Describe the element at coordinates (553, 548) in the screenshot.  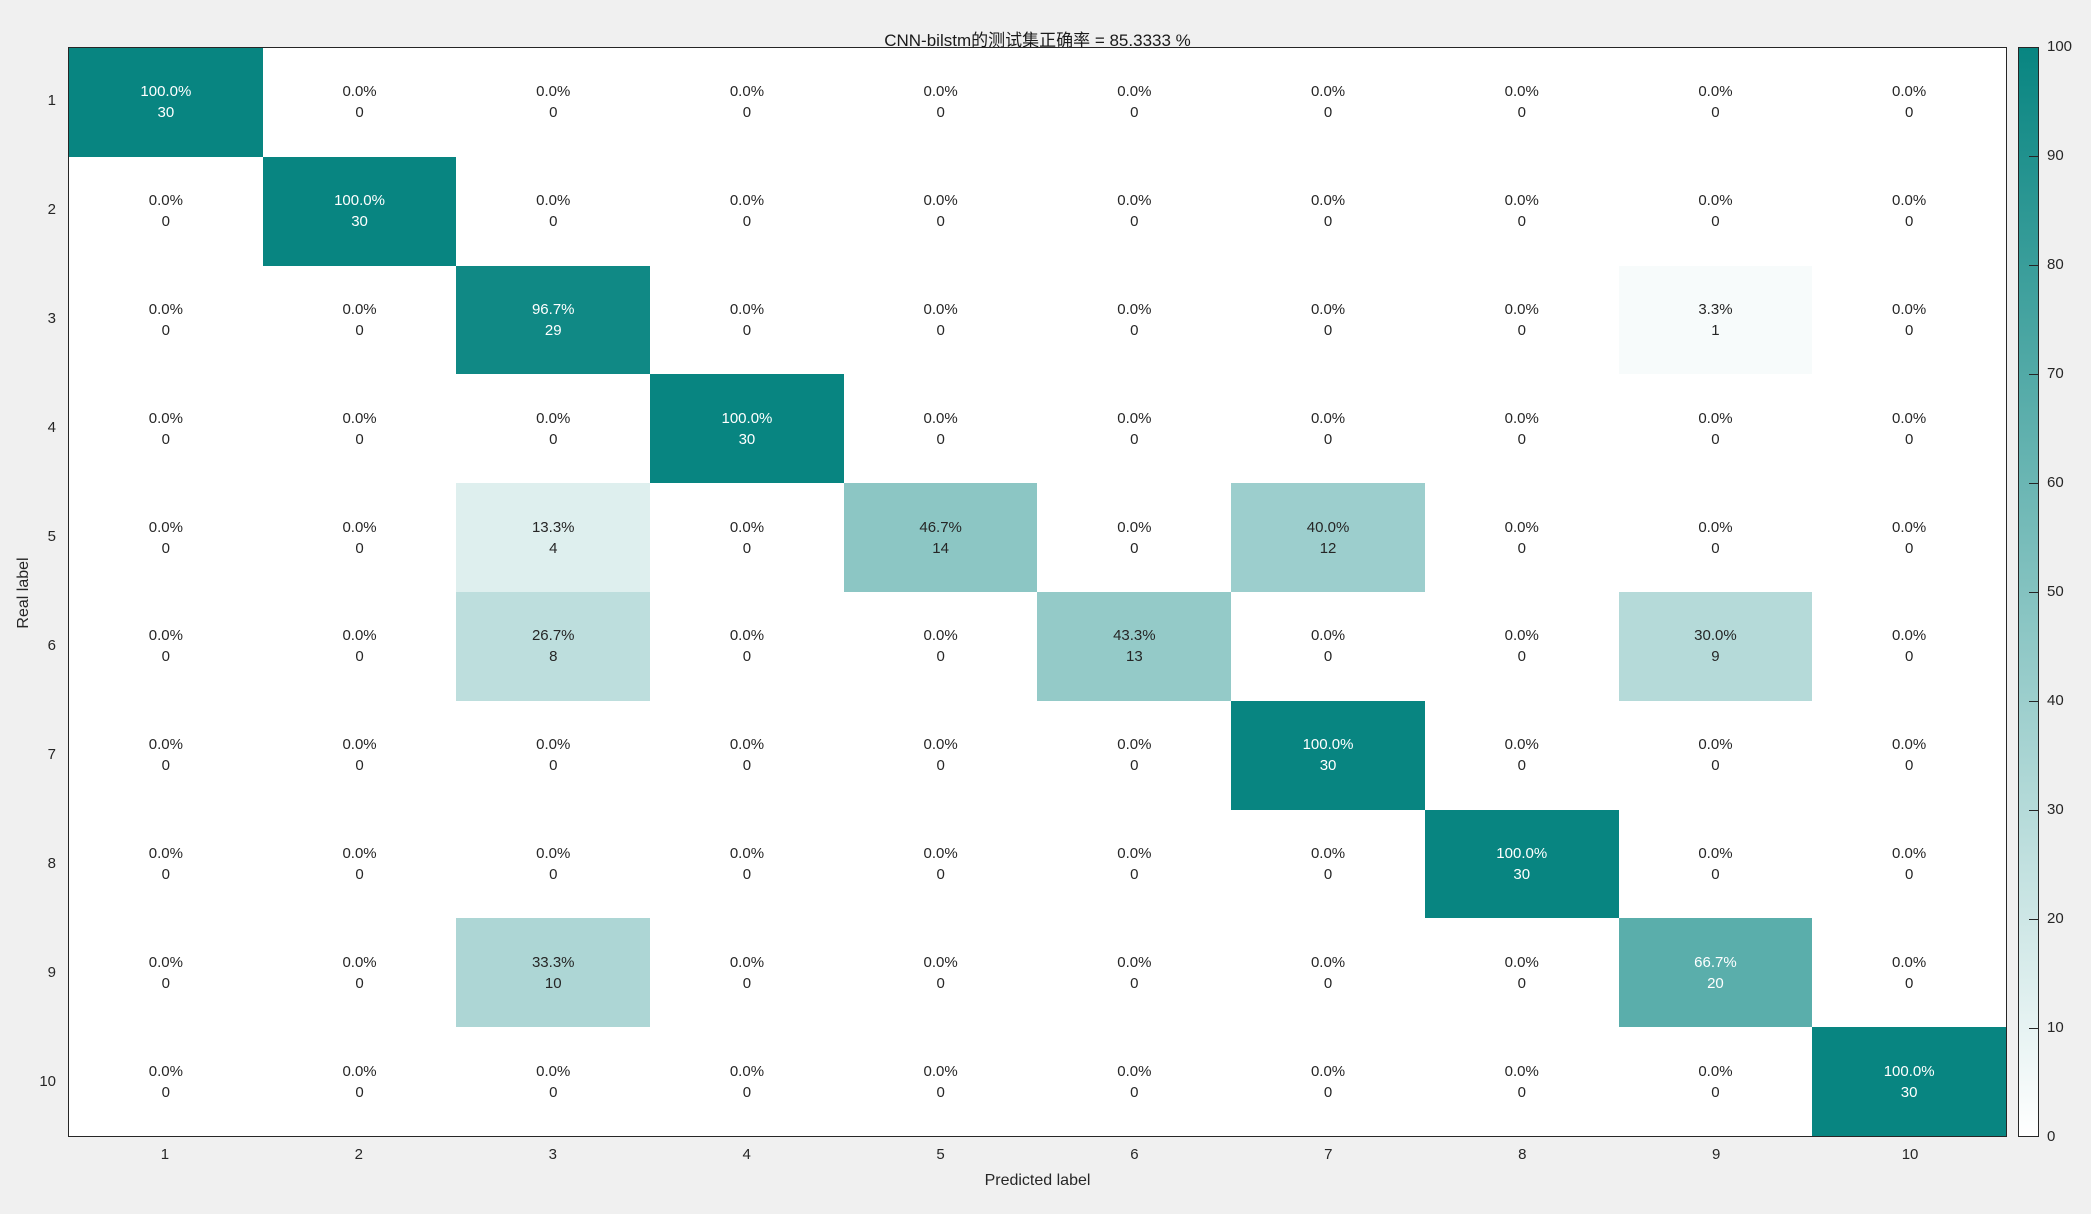
I see `cell-count: 4` at that location.